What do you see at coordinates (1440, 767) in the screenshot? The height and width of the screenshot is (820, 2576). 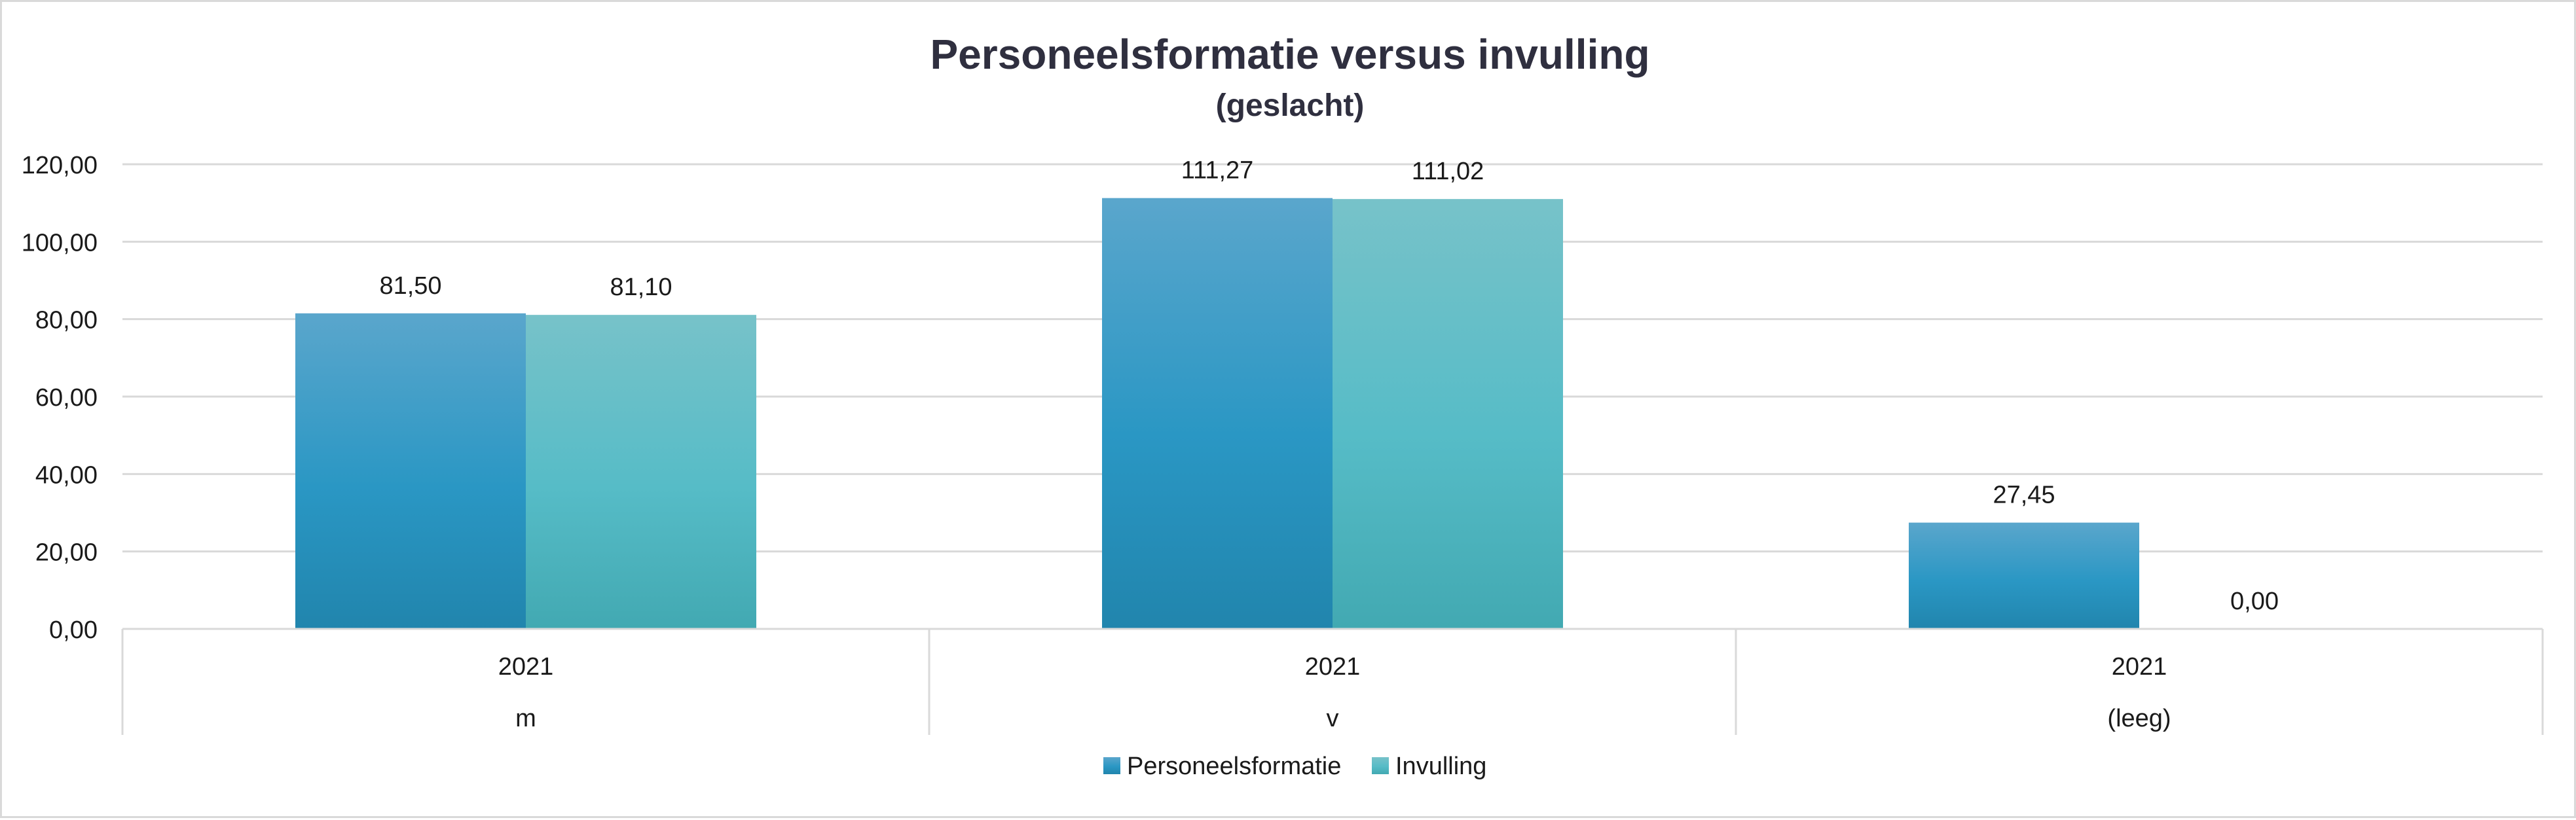 I see `legend-label-invulling: Invulling` at bounding box center [1440, 767].